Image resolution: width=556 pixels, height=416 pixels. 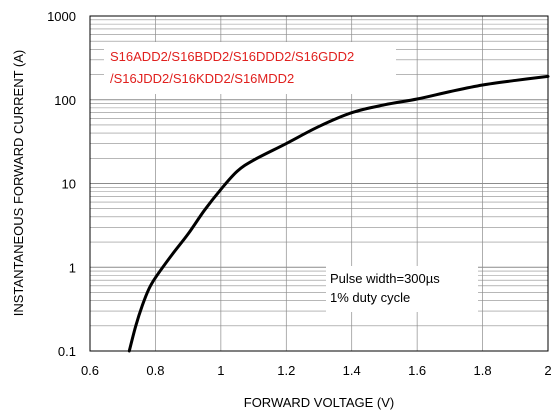 What do you see at coordinates (155, 370) in the screenshot?
I see `x-tick-label: 0.8` at bounding box center [155, 370].